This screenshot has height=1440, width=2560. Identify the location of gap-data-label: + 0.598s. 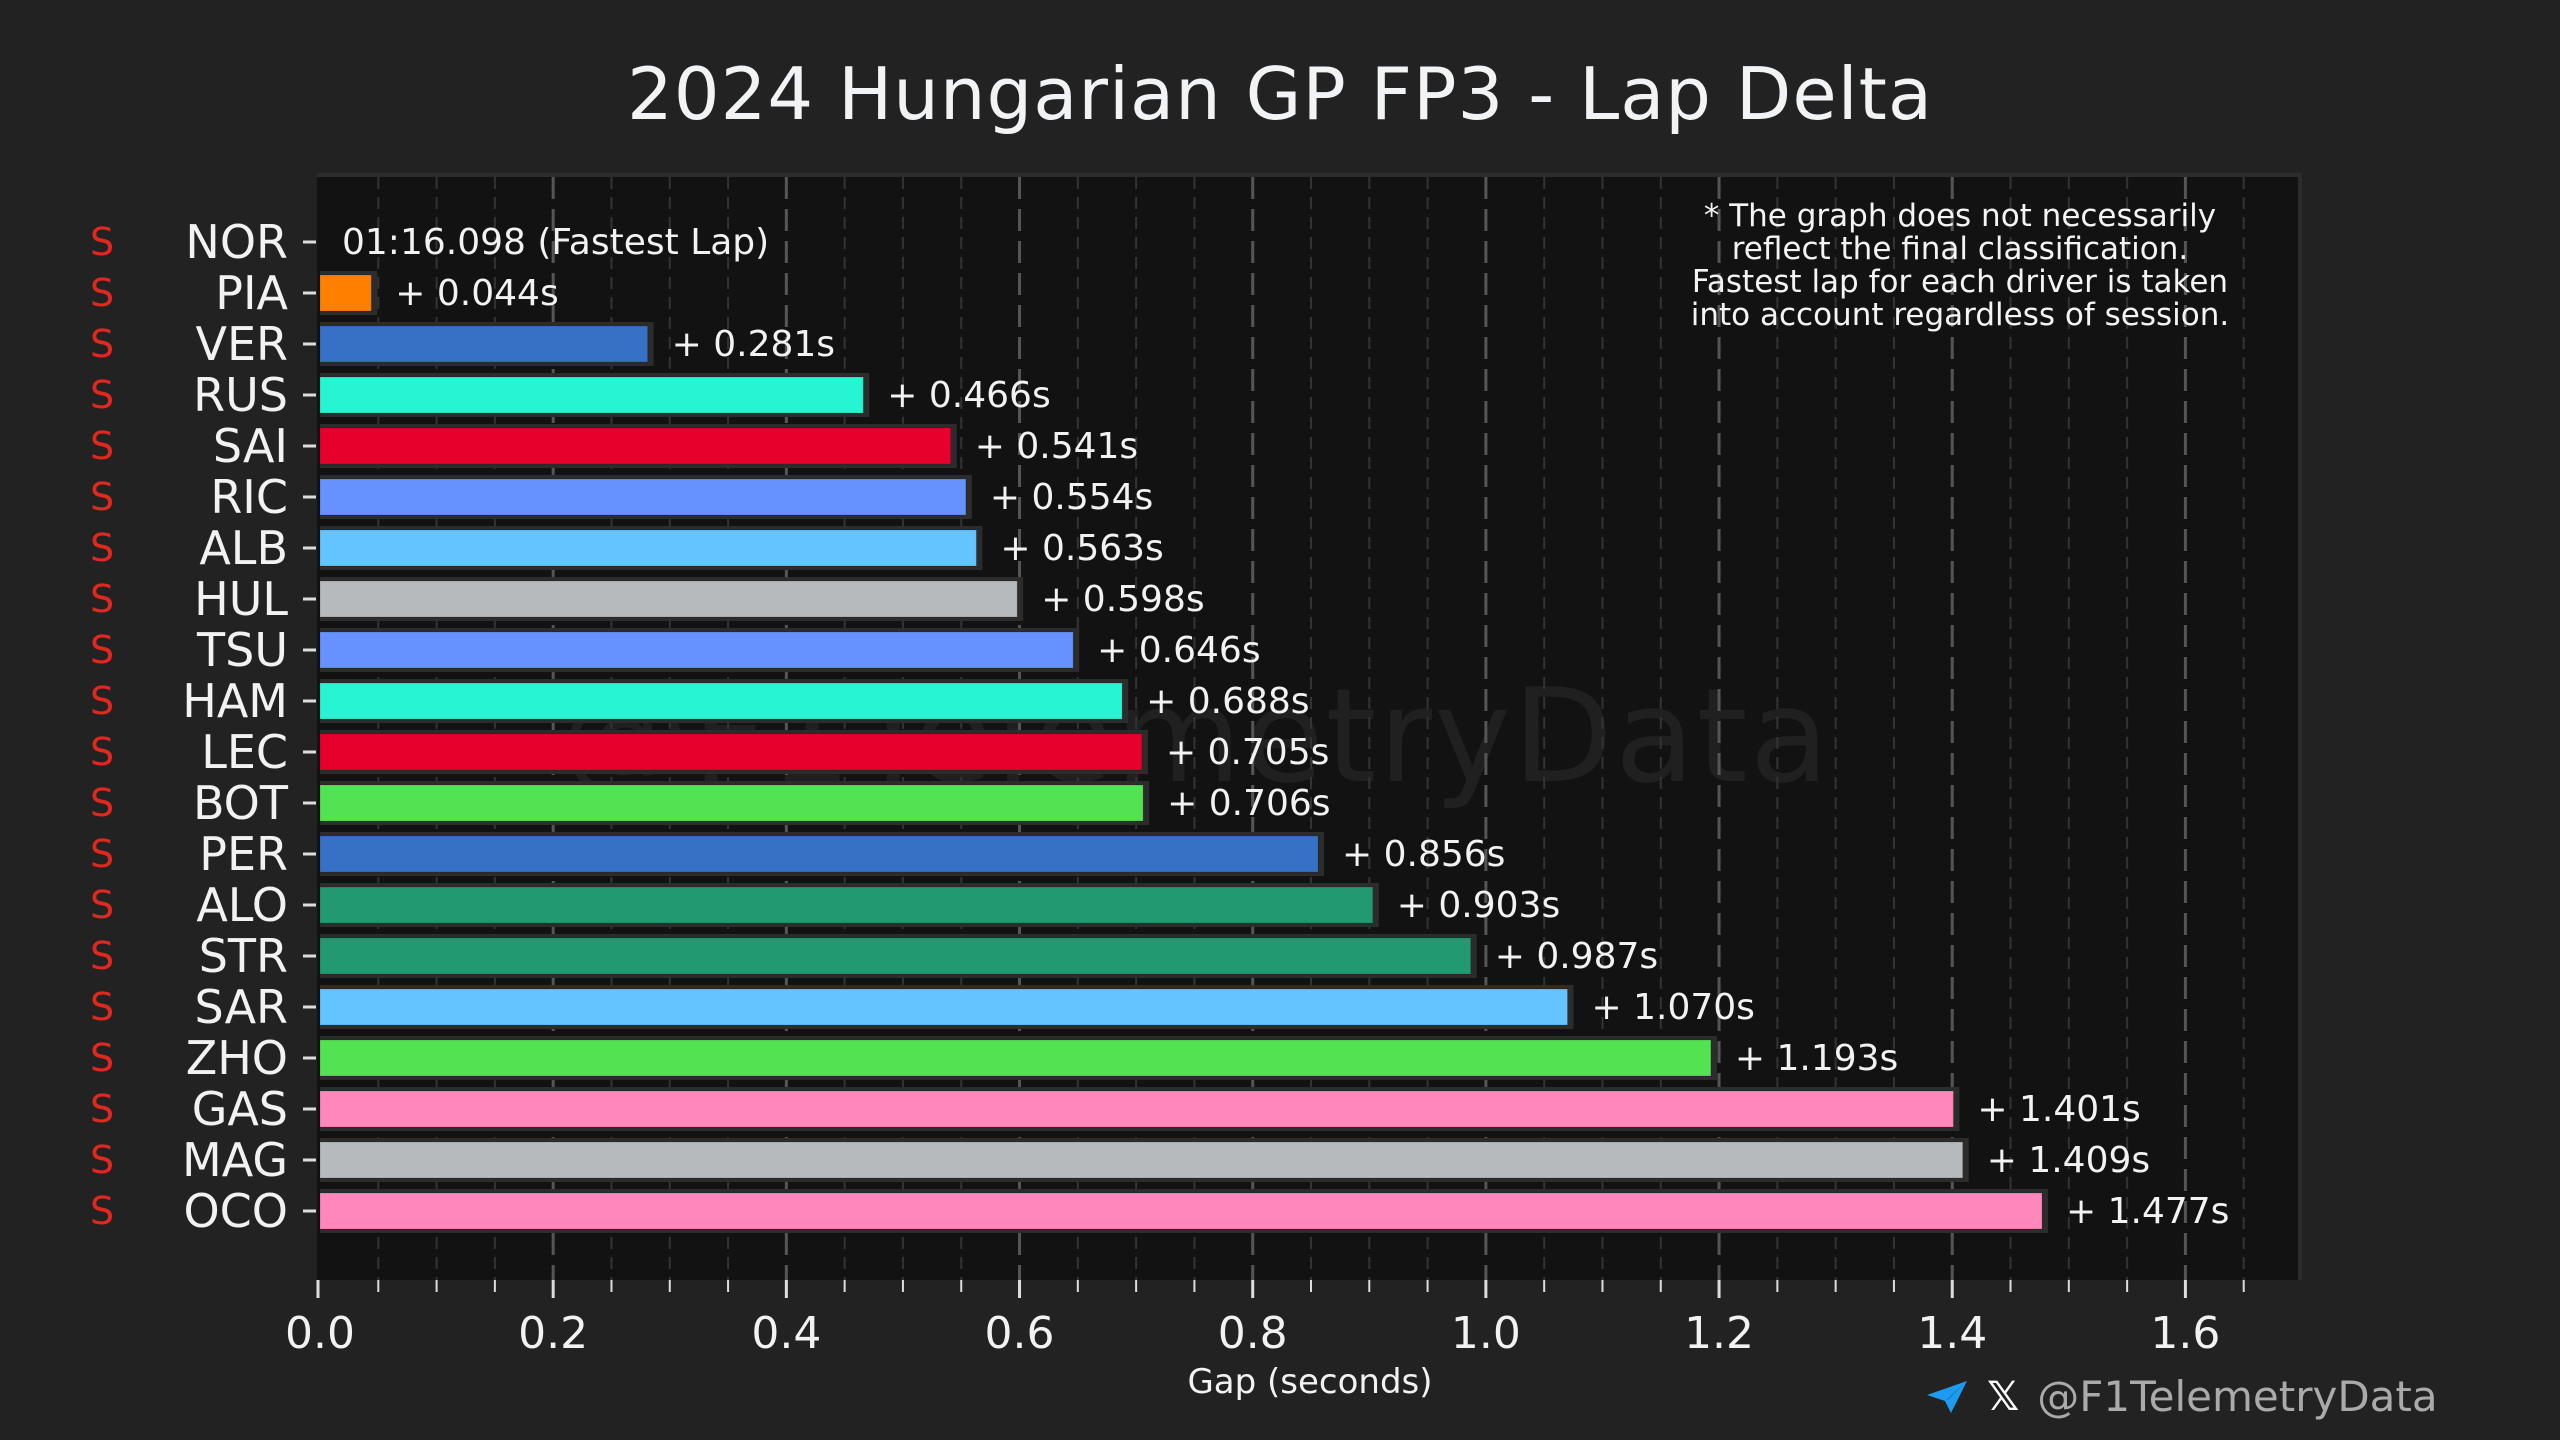
(1122, 599).